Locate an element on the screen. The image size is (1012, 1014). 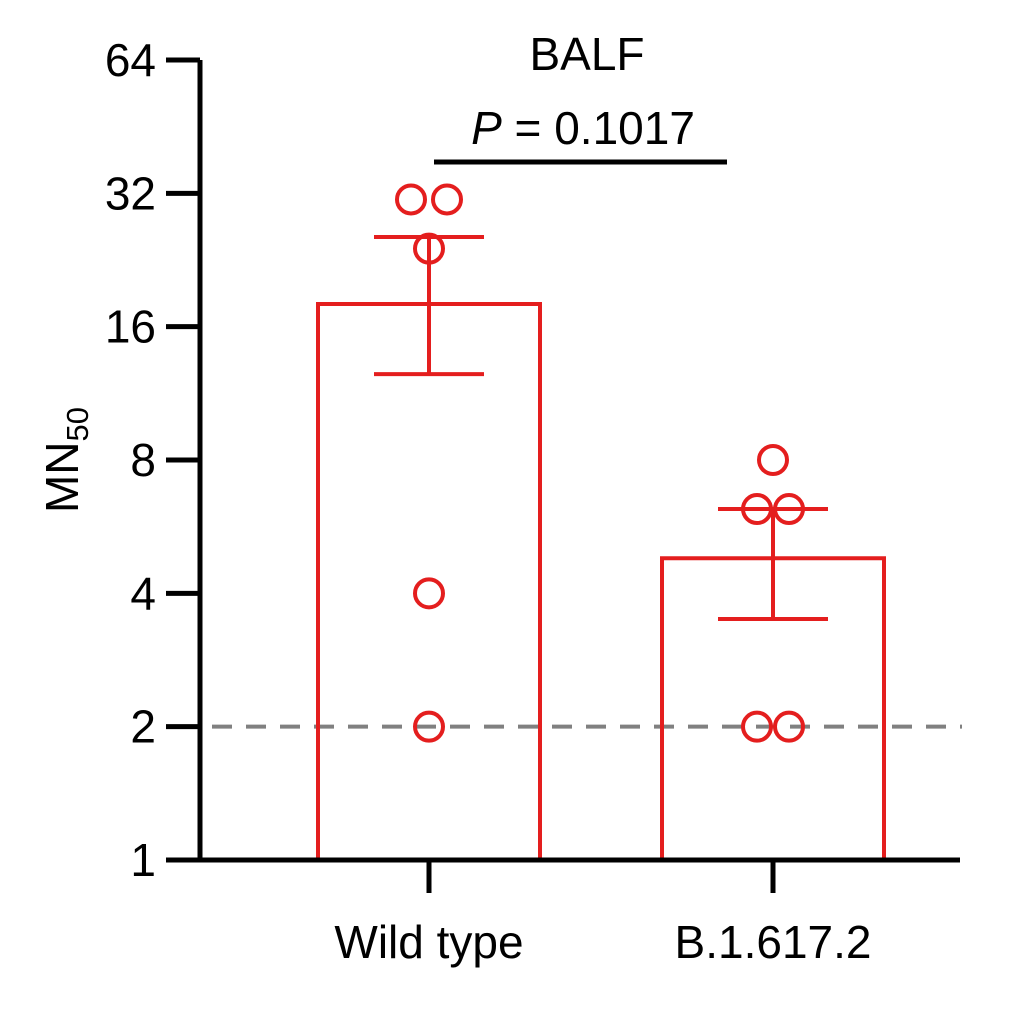
p-value-label: P = 0.1017 is located at coordinates (583, 128).